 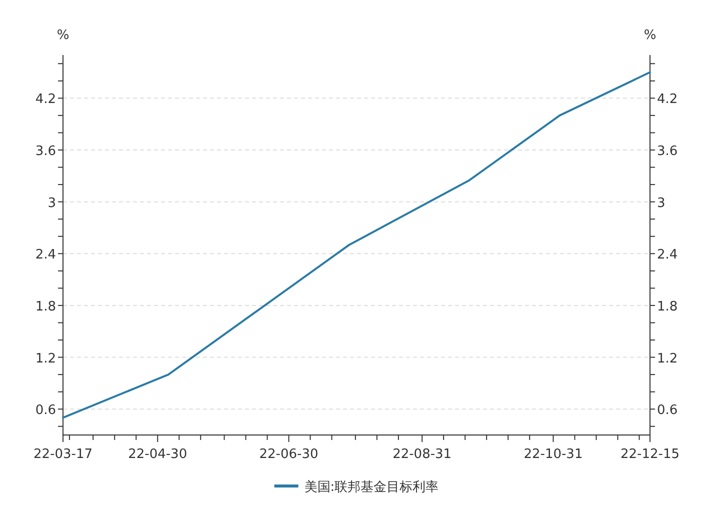 I want to click on y-tick-label: 1.2, so click(x=45, y=358).